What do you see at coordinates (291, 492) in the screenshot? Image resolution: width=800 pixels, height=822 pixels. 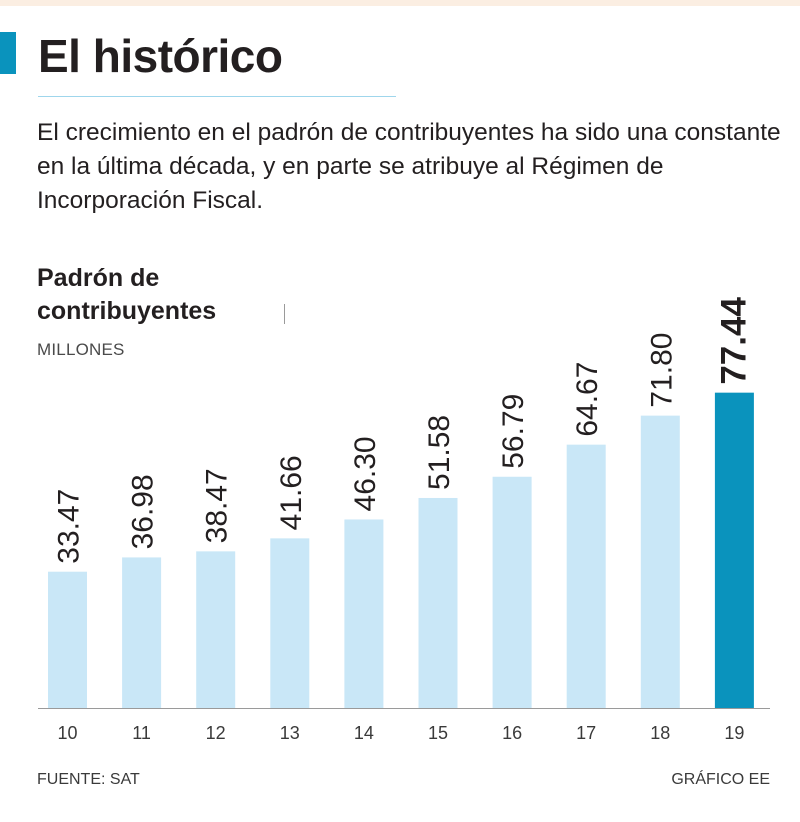 I see `value-label-13: 41.66` at bounding box center [291, 492].